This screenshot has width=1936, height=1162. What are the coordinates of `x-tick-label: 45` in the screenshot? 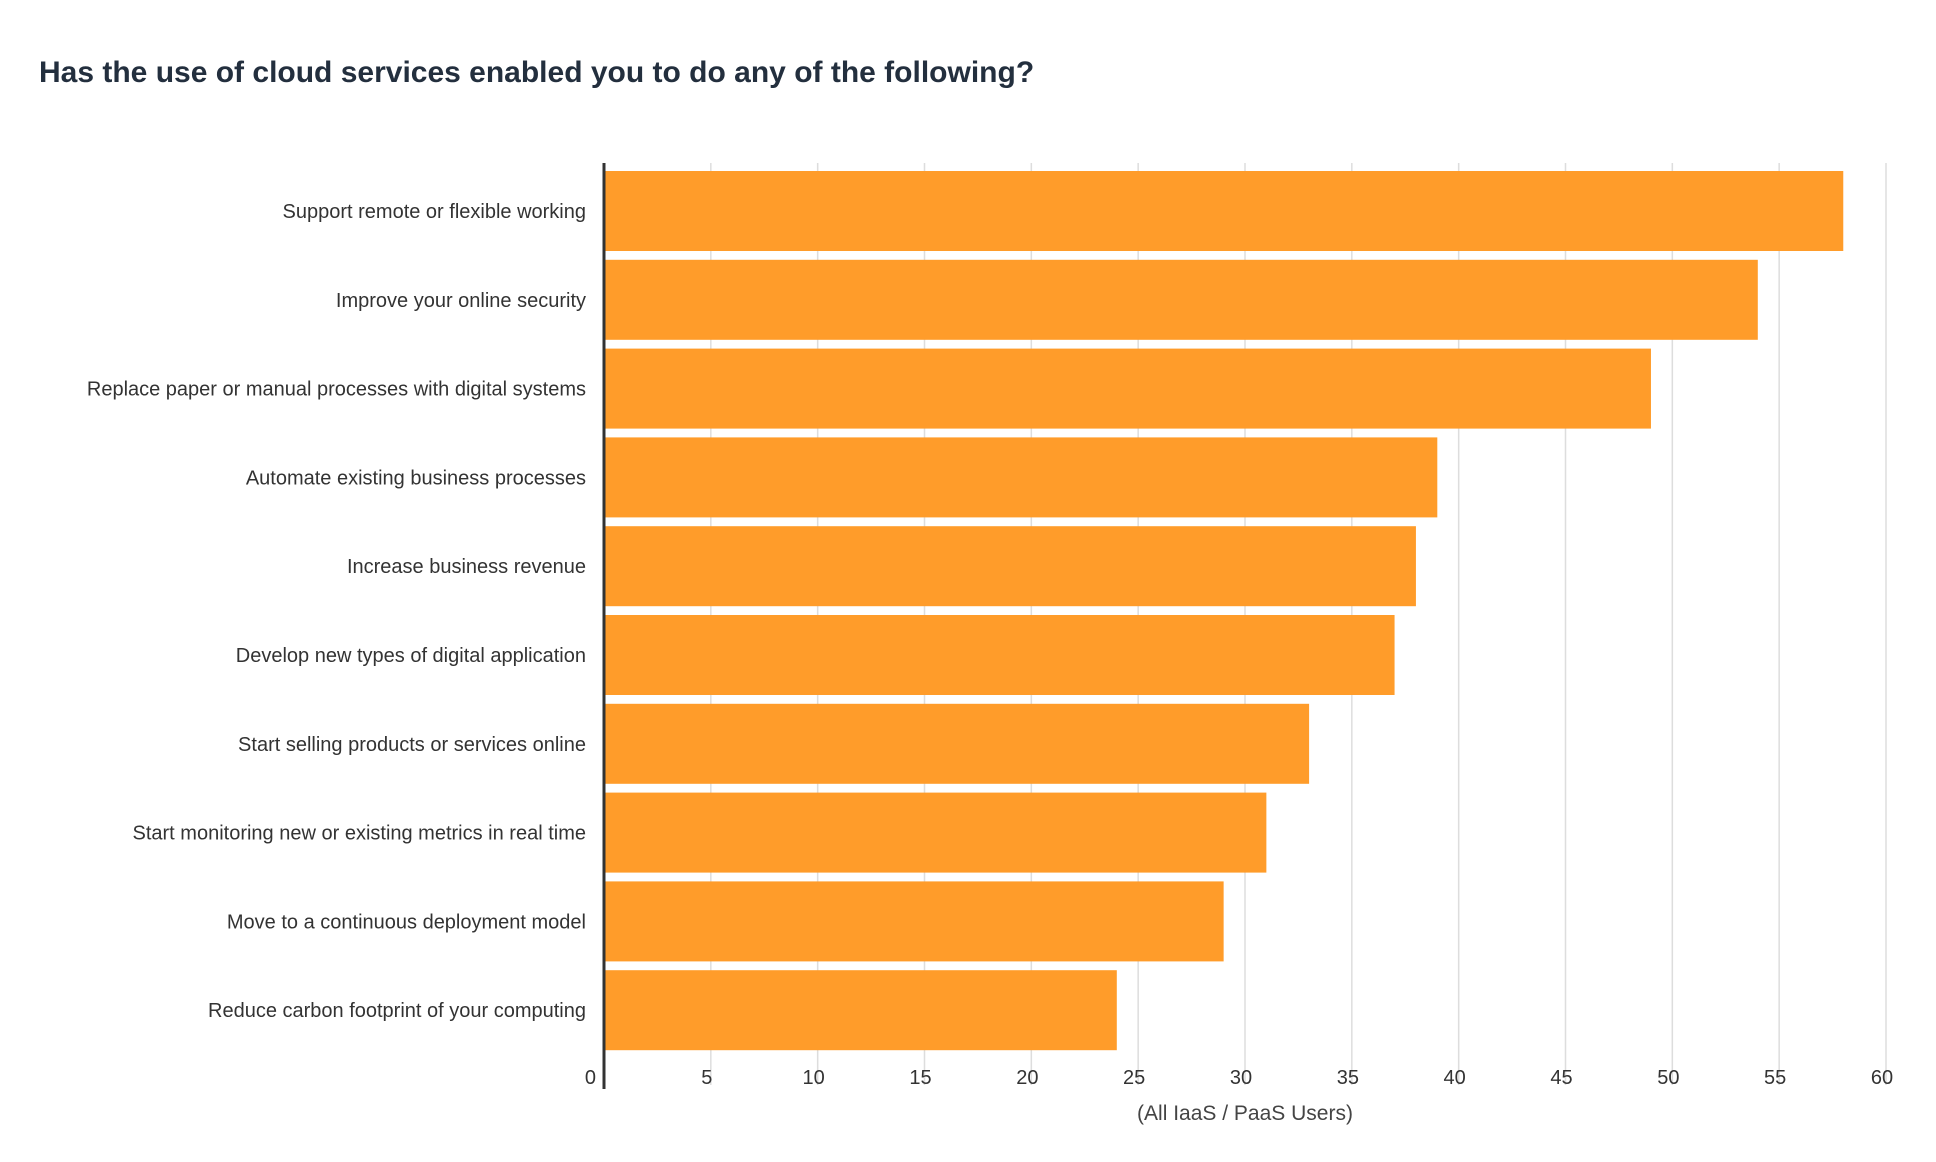 It's located at (1561, 1078).